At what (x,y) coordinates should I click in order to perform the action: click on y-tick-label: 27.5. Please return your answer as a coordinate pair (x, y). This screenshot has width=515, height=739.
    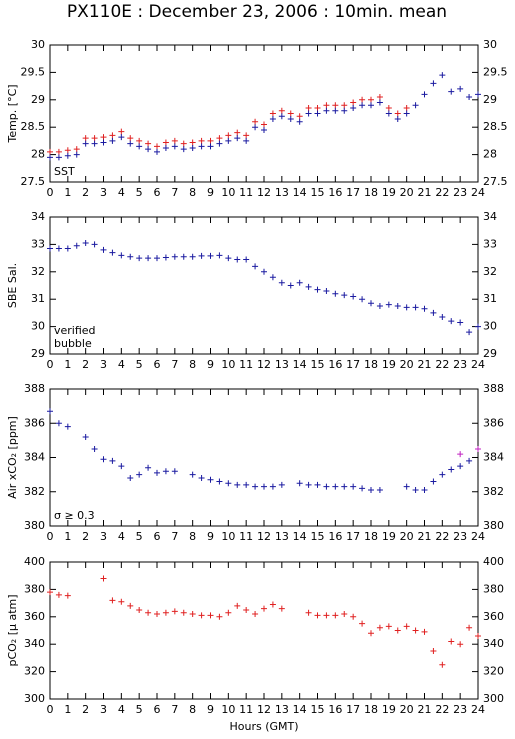
    Looking at the image, I should click on (495, 181).